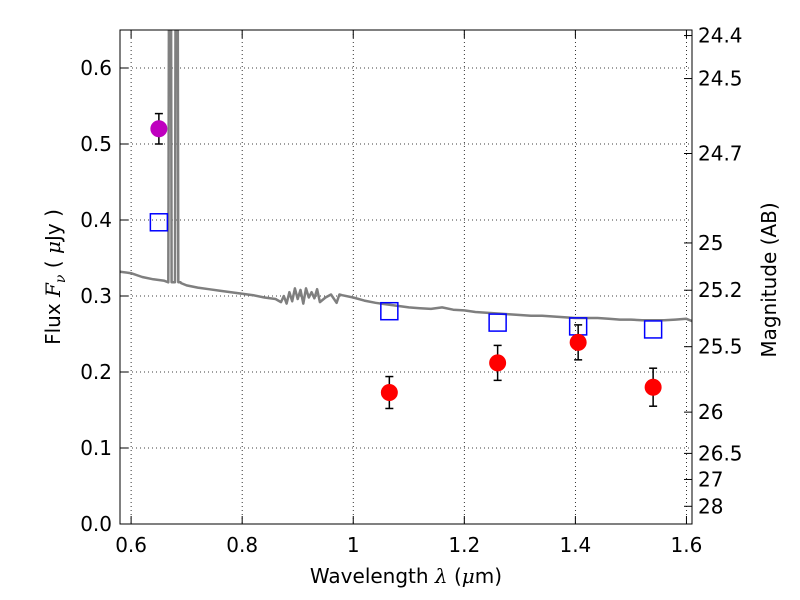 The image size is (800, 600). I want to click on y-tick-label: 0.0, so click(96, 524).